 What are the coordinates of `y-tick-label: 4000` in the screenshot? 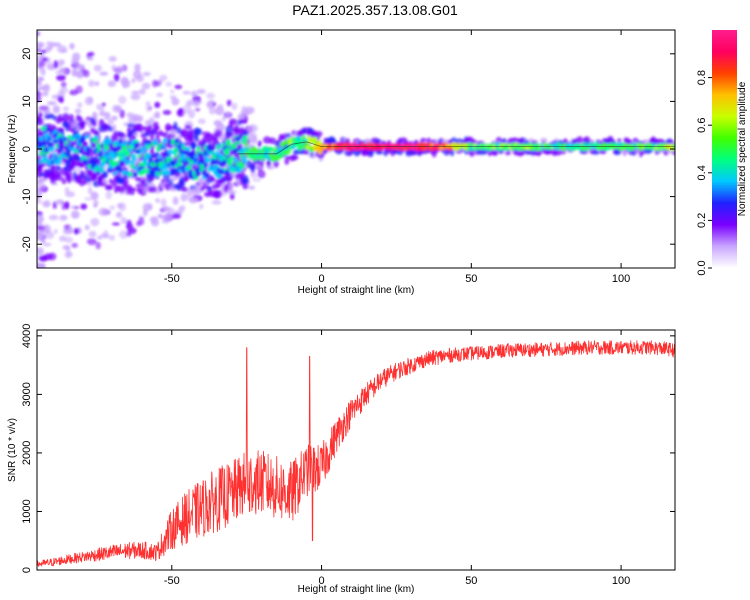 It's located at (27, 336).